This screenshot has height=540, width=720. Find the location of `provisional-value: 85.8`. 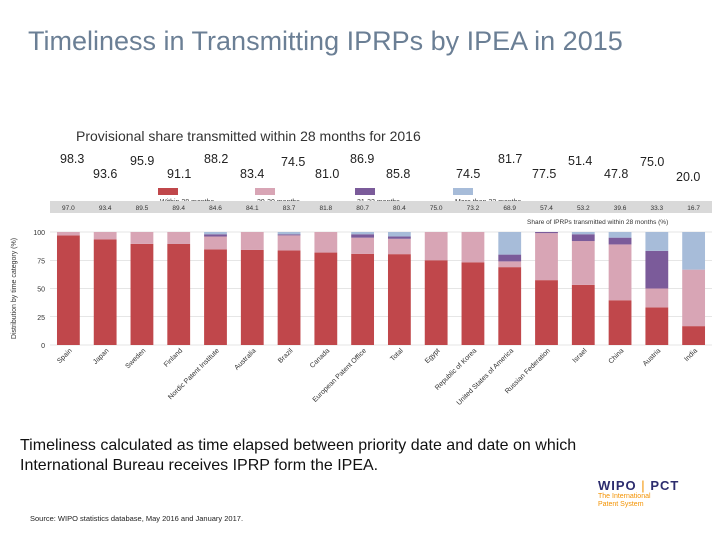

provisional-value: 85.8 is located at coordinates (398, 174).